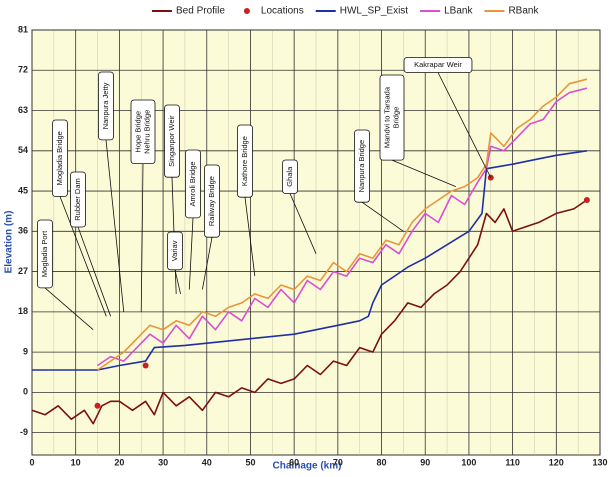  I want to click on x-tick-label: 80, so click(382, 462).